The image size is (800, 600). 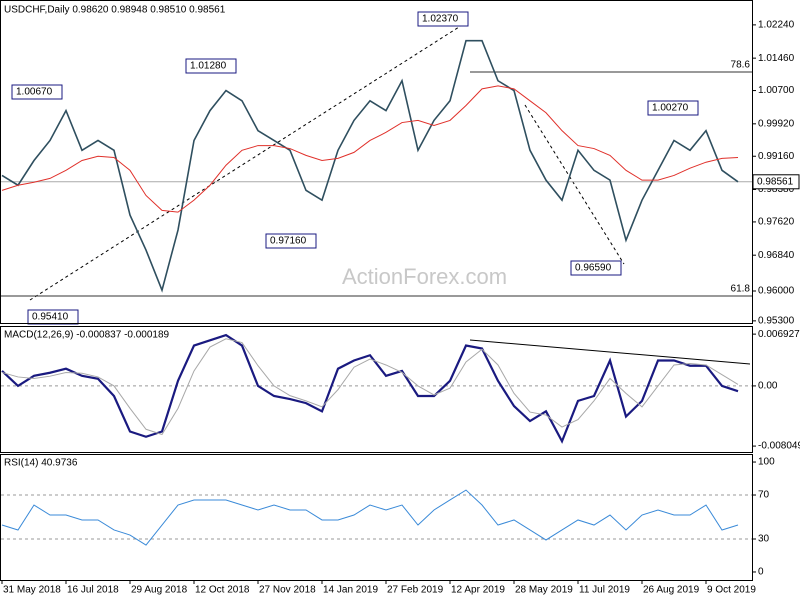 What do you see at coordinates (779, 446) in the screenshot?
I see `y-tick-label: -0.008049` at bounding box center [779, 446].